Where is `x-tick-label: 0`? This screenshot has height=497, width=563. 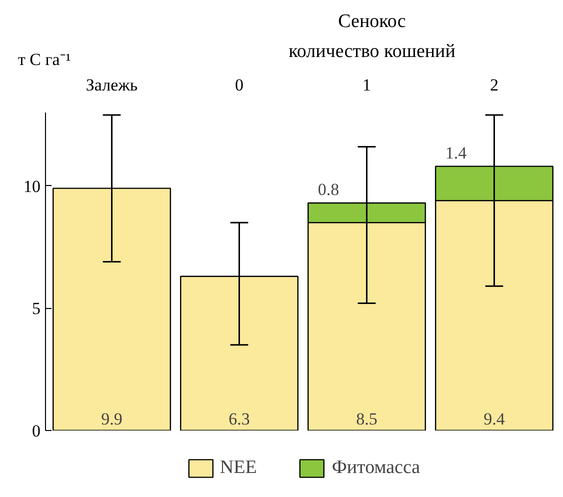
x-tick-label: 0 is located at coordinates (239, 85).